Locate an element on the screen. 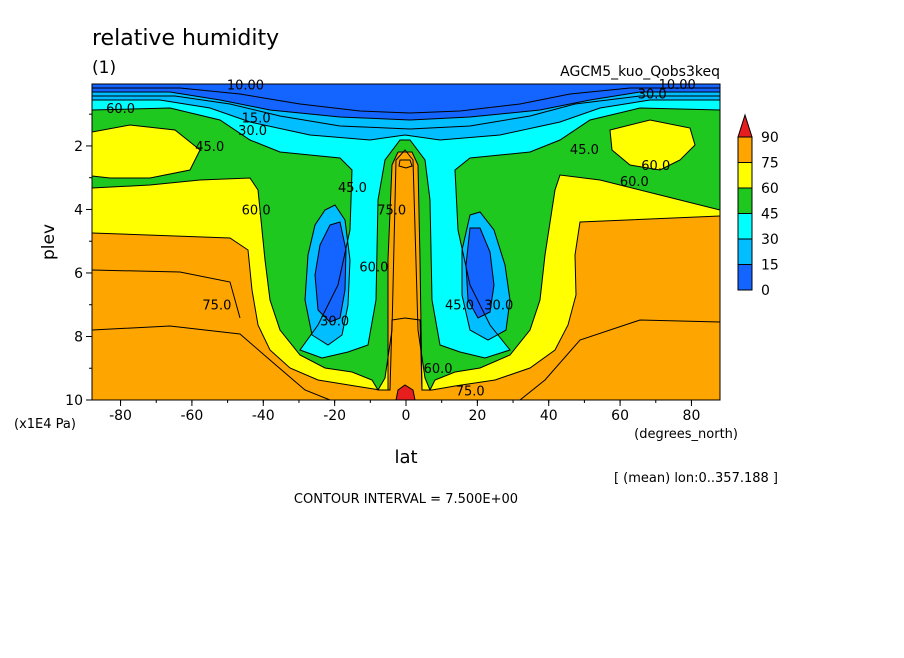 This screenshot has width=904, height=658. x-axis-title: lat is located at coordinates (405, 457).